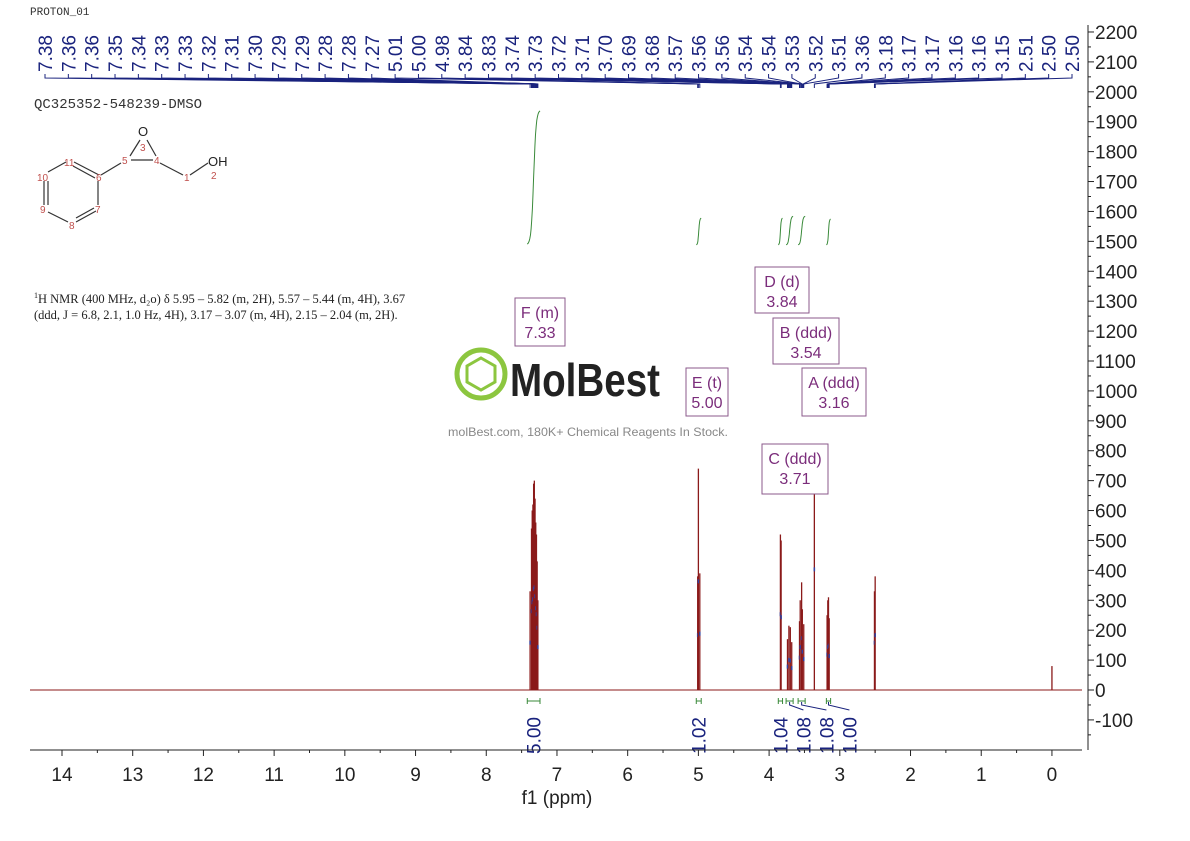  I want to click on x-axis-label: f1 (ppm), so click(557, 798).